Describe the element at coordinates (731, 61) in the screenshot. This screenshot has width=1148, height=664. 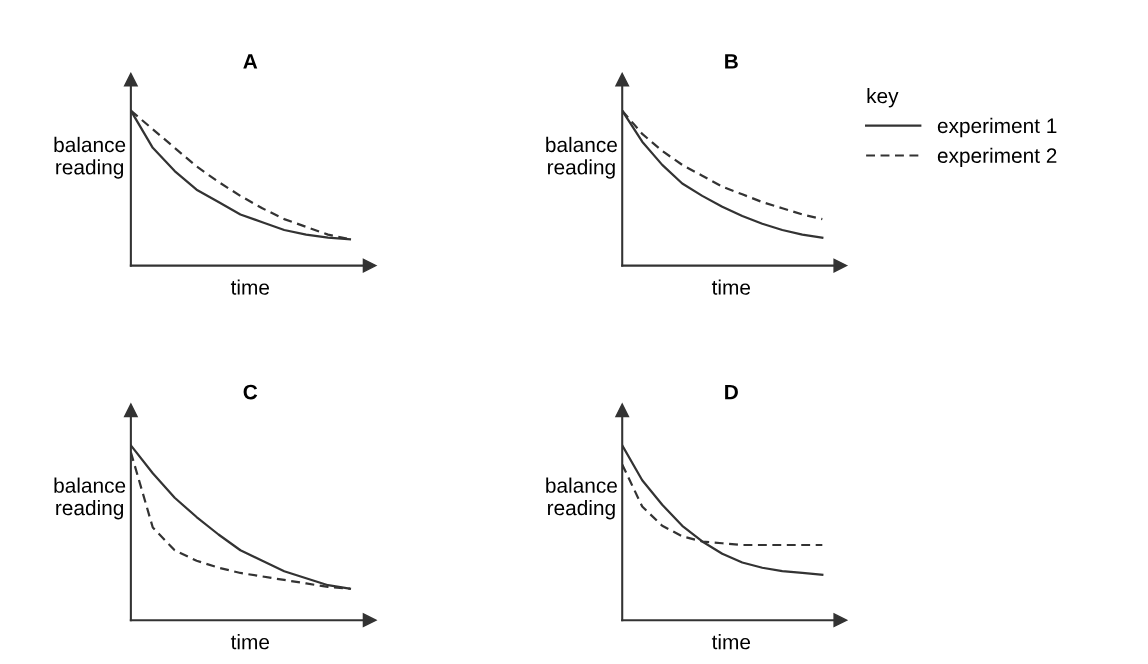
I see `chart-title: B` at that location.